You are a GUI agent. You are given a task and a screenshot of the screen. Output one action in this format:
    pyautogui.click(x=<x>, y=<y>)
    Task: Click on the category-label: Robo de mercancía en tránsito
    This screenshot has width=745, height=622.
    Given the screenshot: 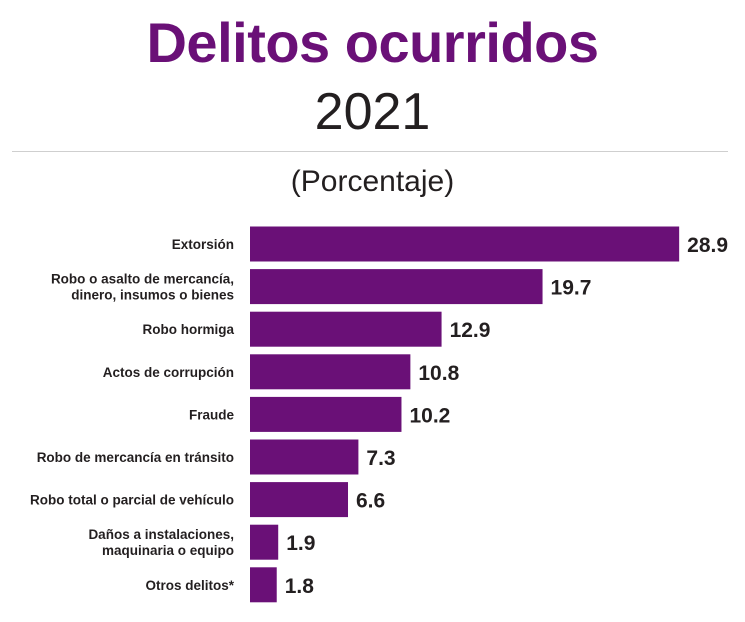 What is the action you would take?
    pyautogui.click(x=135, y=457)
    